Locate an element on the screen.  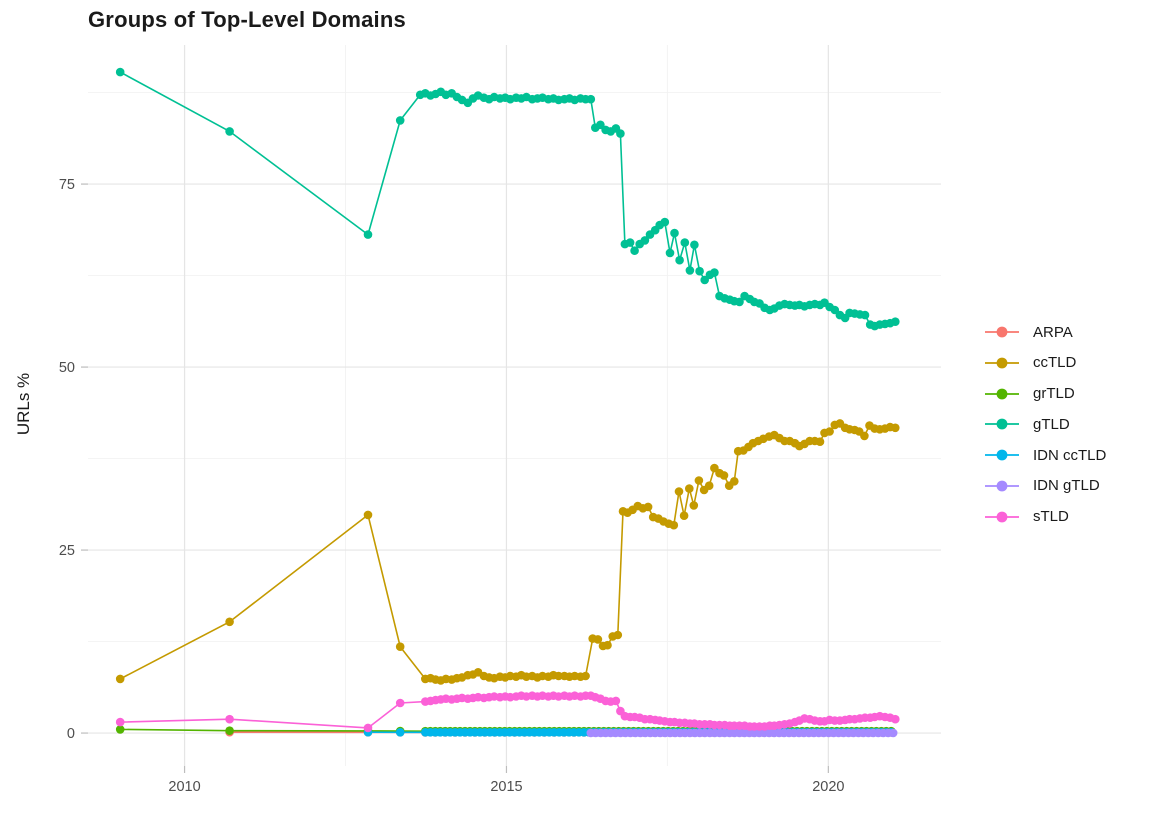
legend: ARPA ccTLD grTLD gTLD IDN ccTLD IDN gTLD sTLD is located at coordinates (1045, 431).